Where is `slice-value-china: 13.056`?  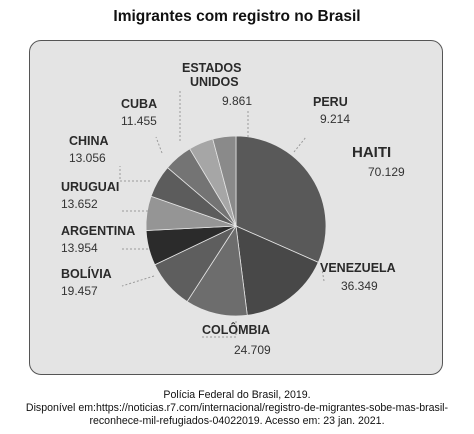 slice-value-china: 13.056 is located at coordinates (87, 158).